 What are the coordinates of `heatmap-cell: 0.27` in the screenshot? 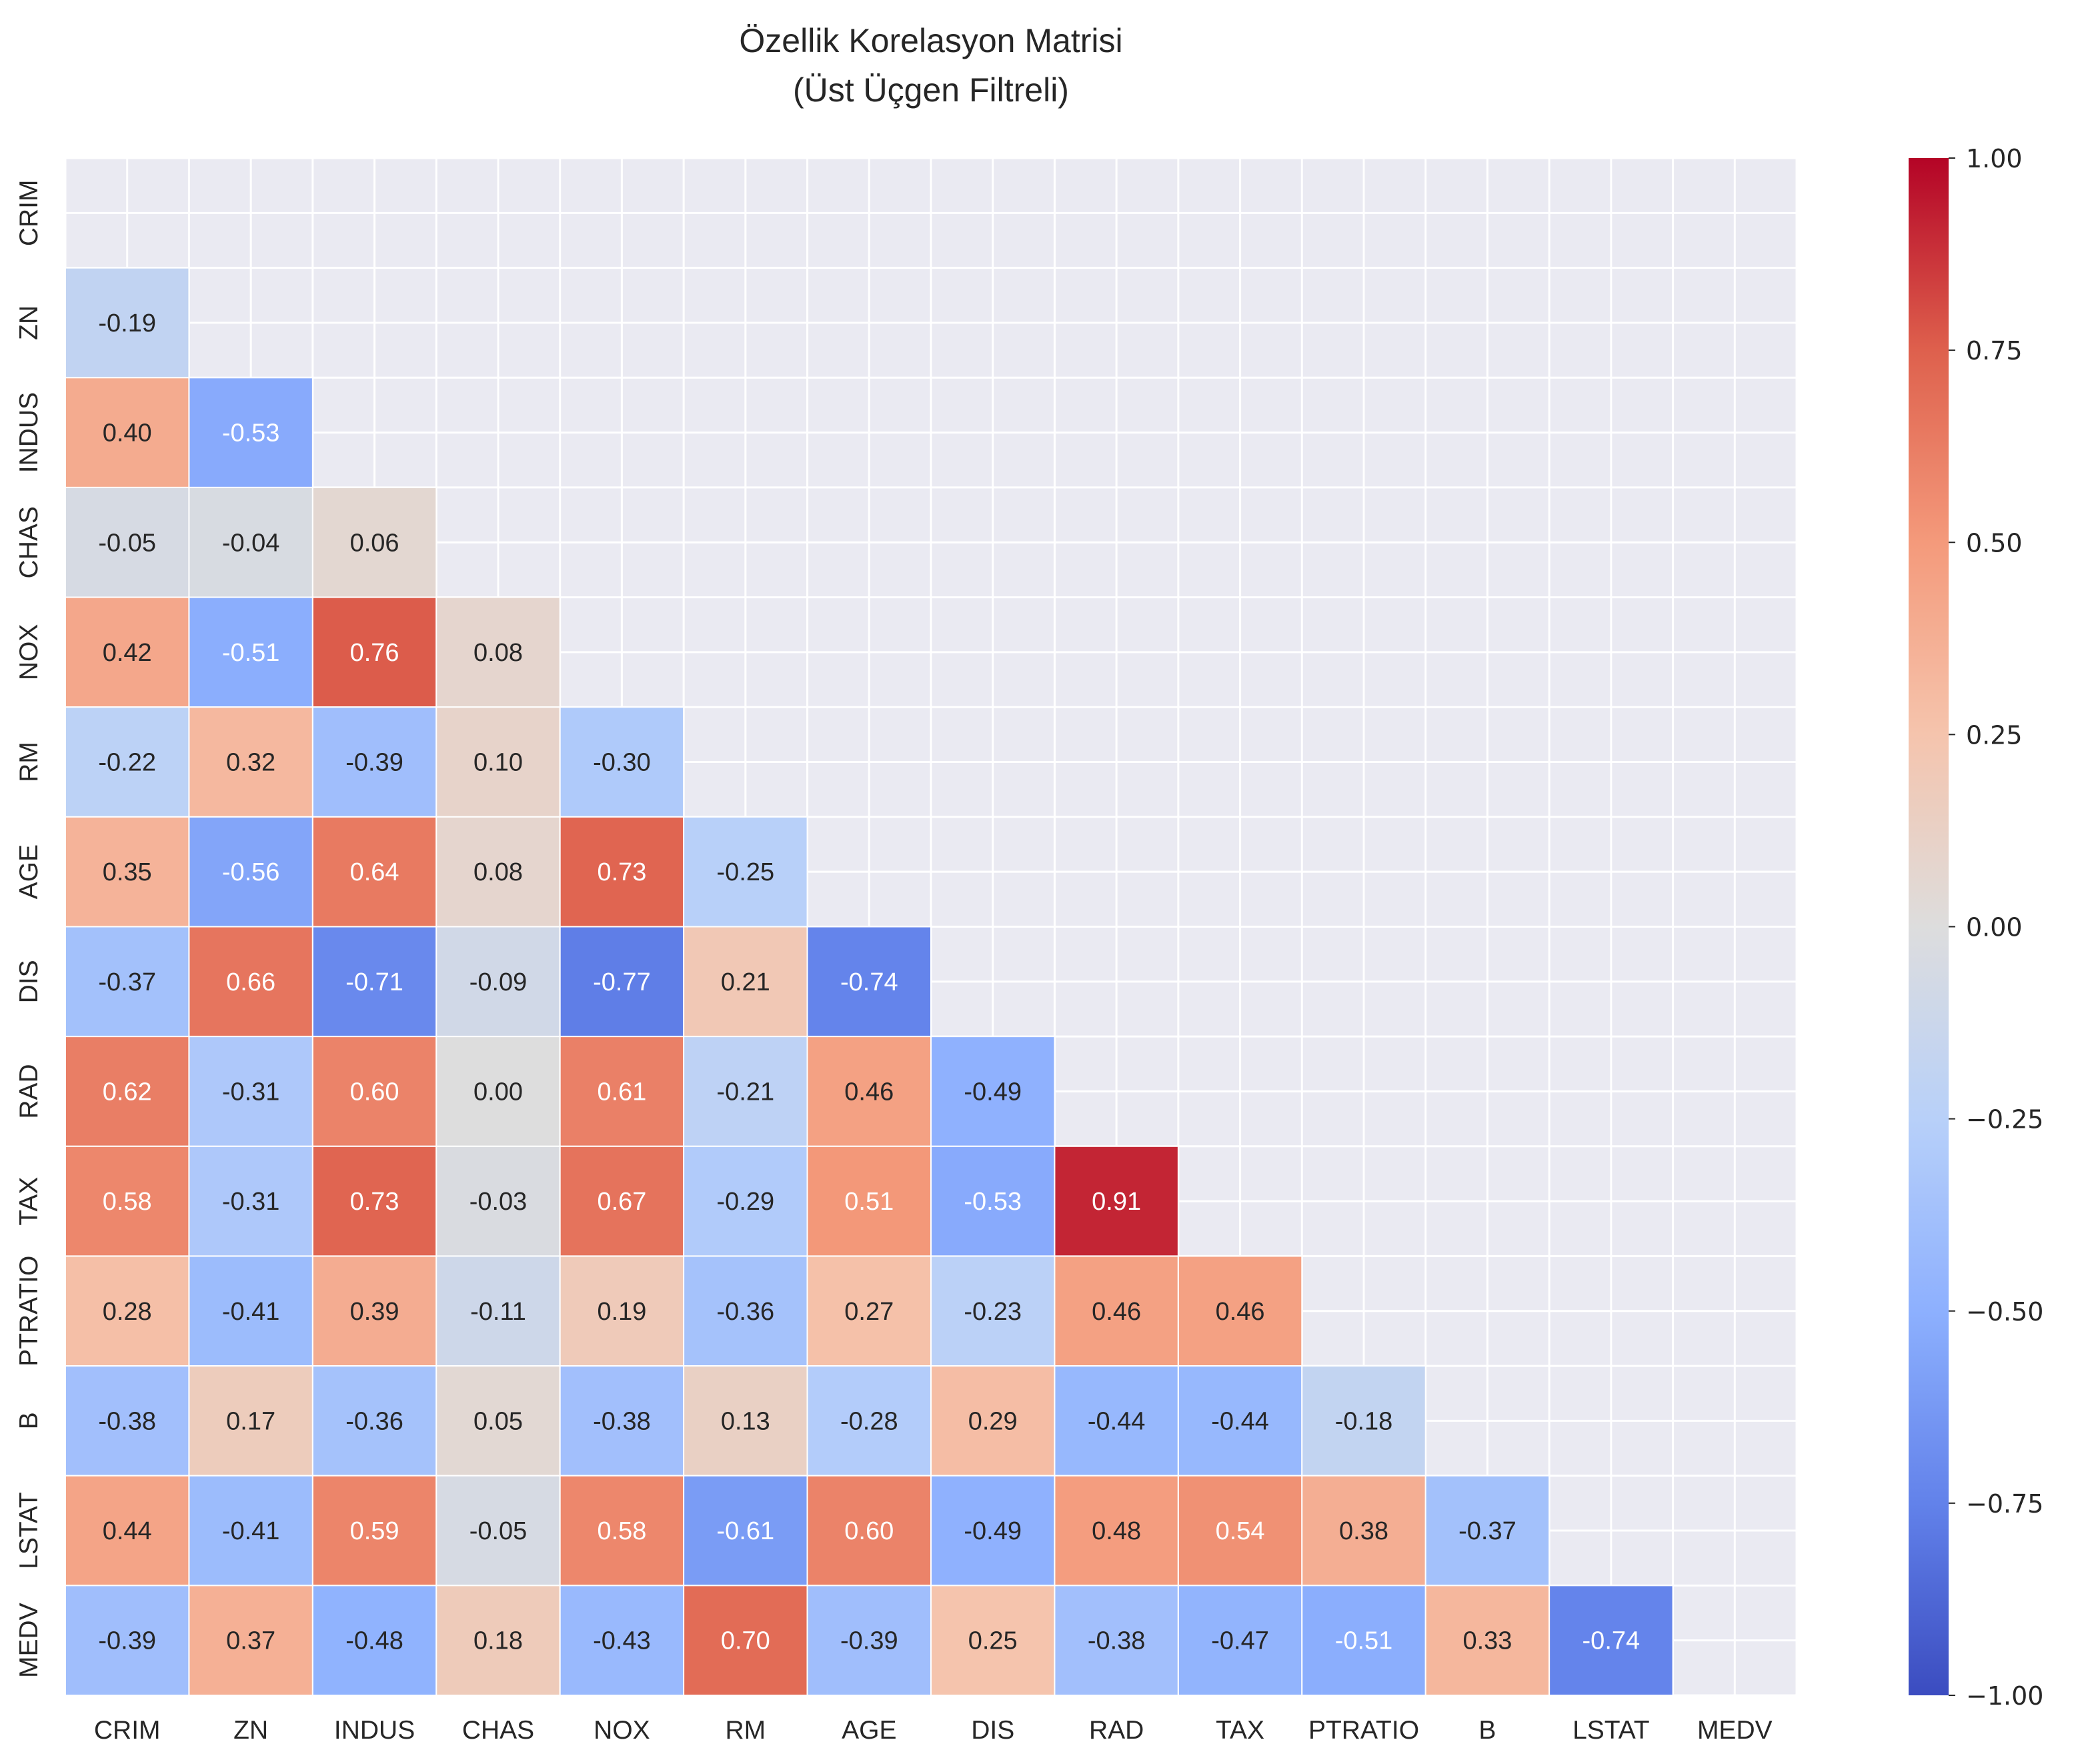 It's located at (869, 1311).